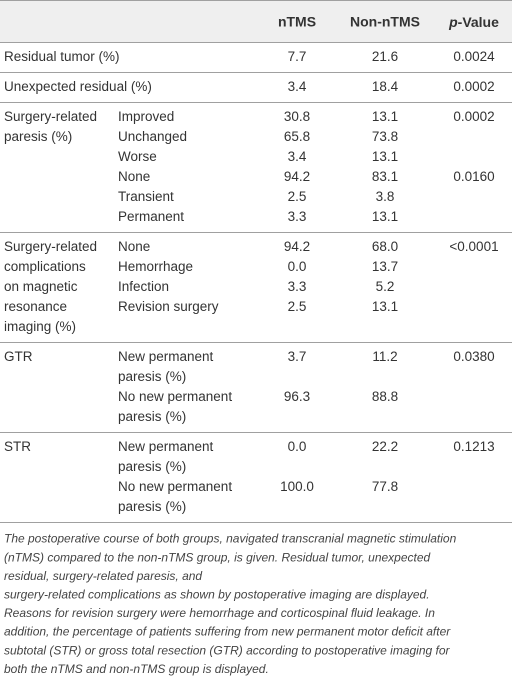 This screenshot has width=512, height=677. I want to click on row-label: GTR, so click(18, 356).